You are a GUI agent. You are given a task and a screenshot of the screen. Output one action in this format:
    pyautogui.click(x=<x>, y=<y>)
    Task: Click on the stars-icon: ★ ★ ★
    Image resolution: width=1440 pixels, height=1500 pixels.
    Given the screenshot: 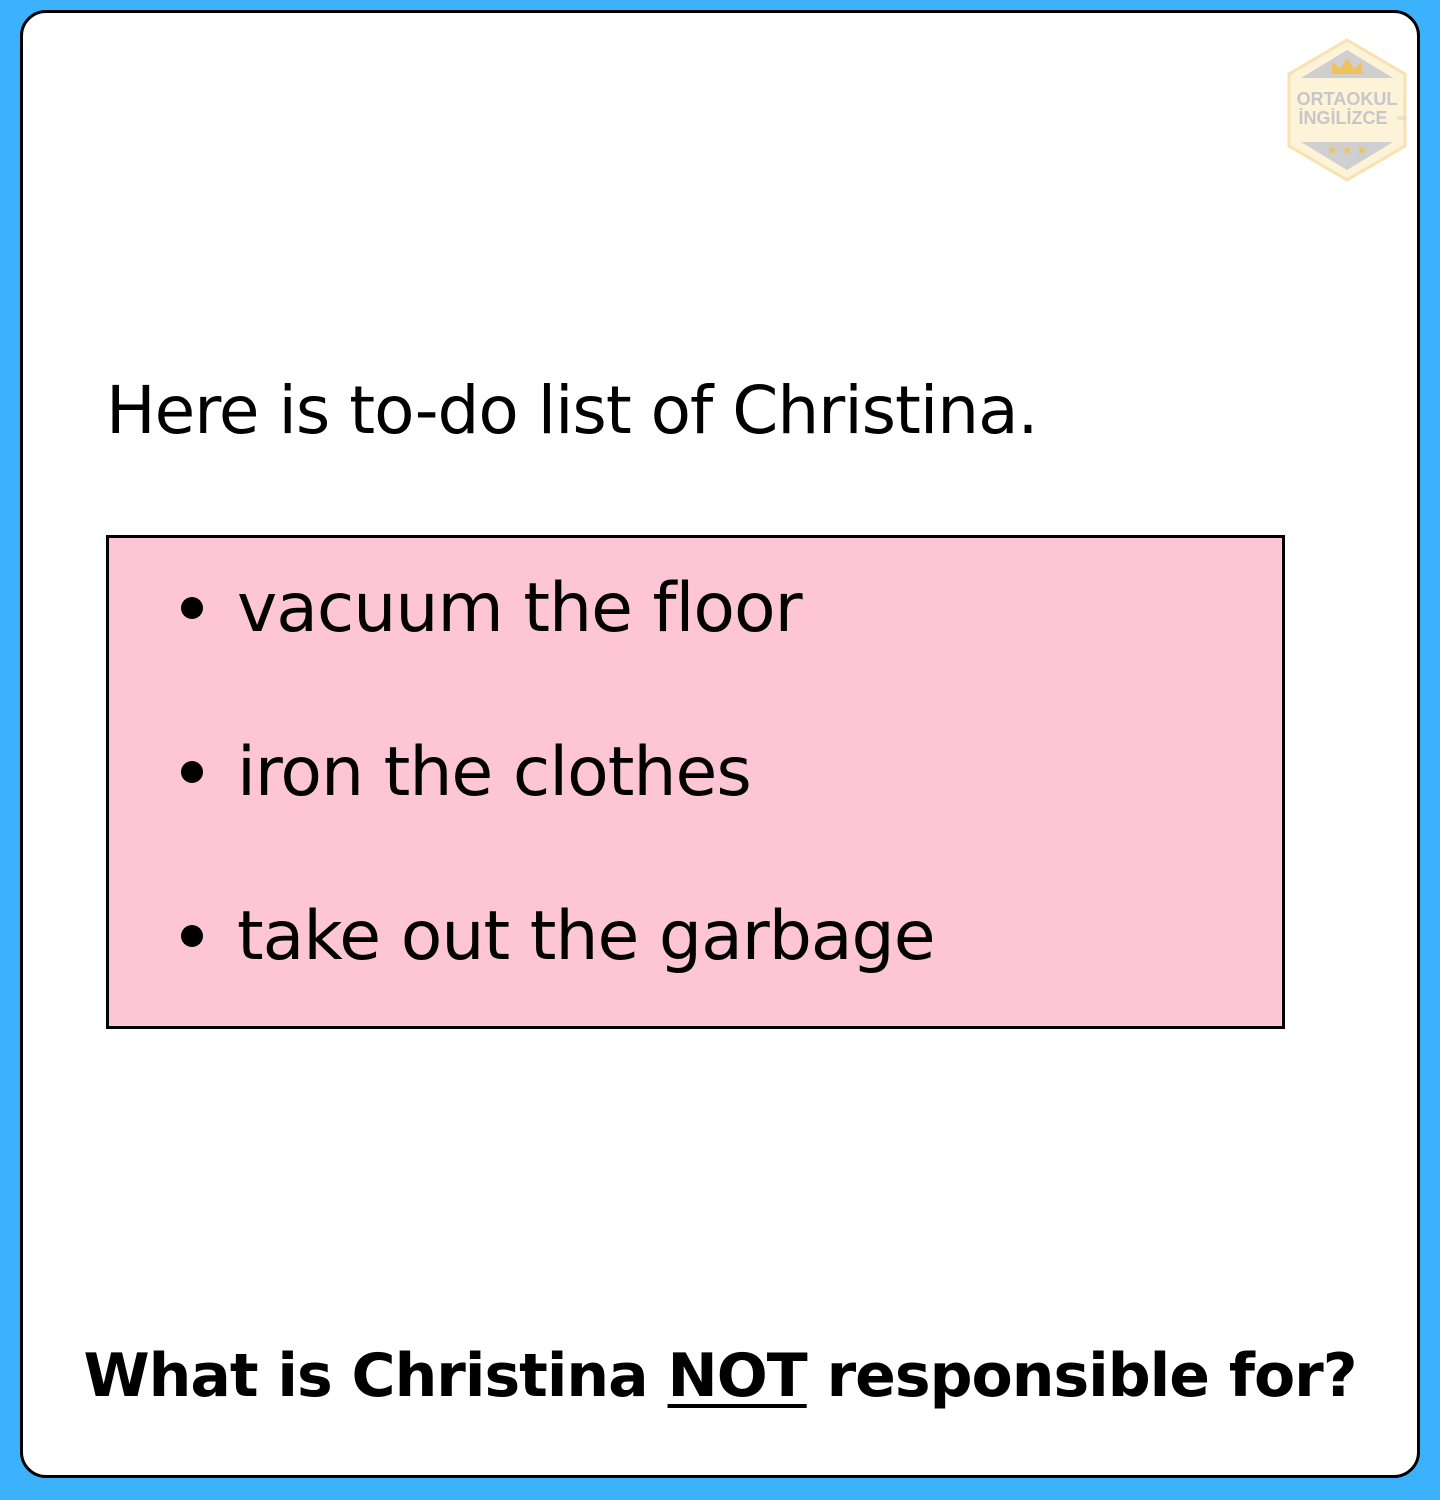 What is the action you would take?
    pyautogui.click(x=1347, y=150)
    